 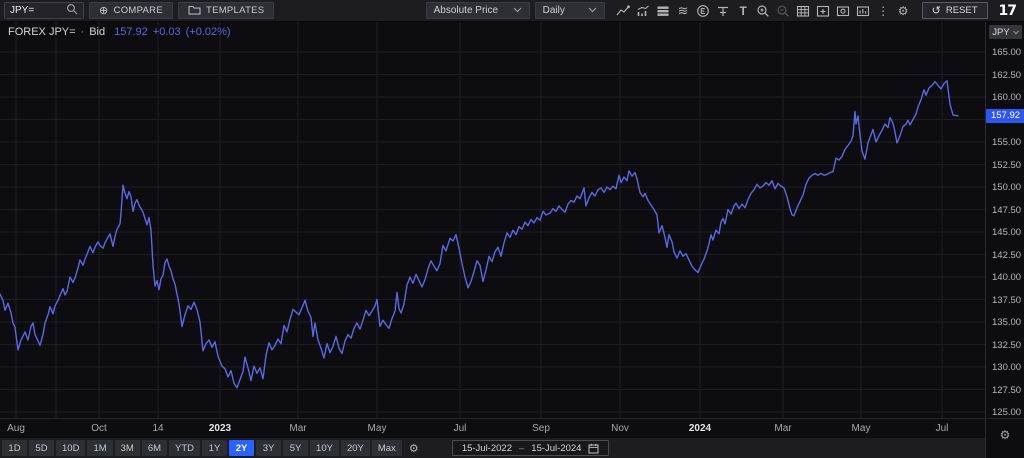 What do you see at coordinates (296, 448) in the screenshot?
I see `range-button-5y: 5Y` at bounding box center [296, 448].